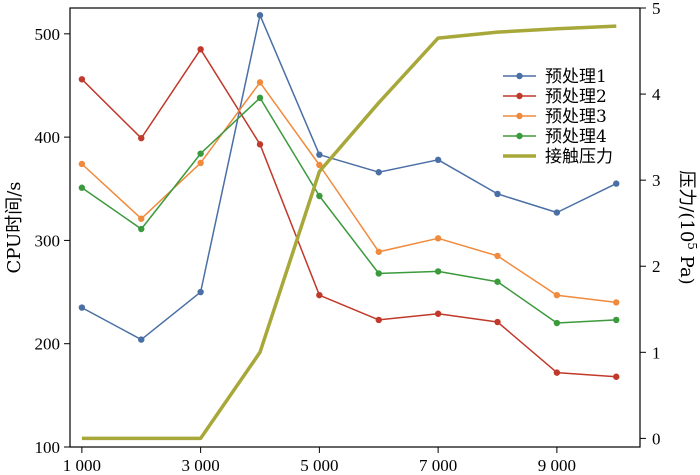  I want to click on y2-axis-title-main: 压力/(10, so click(686, 206).